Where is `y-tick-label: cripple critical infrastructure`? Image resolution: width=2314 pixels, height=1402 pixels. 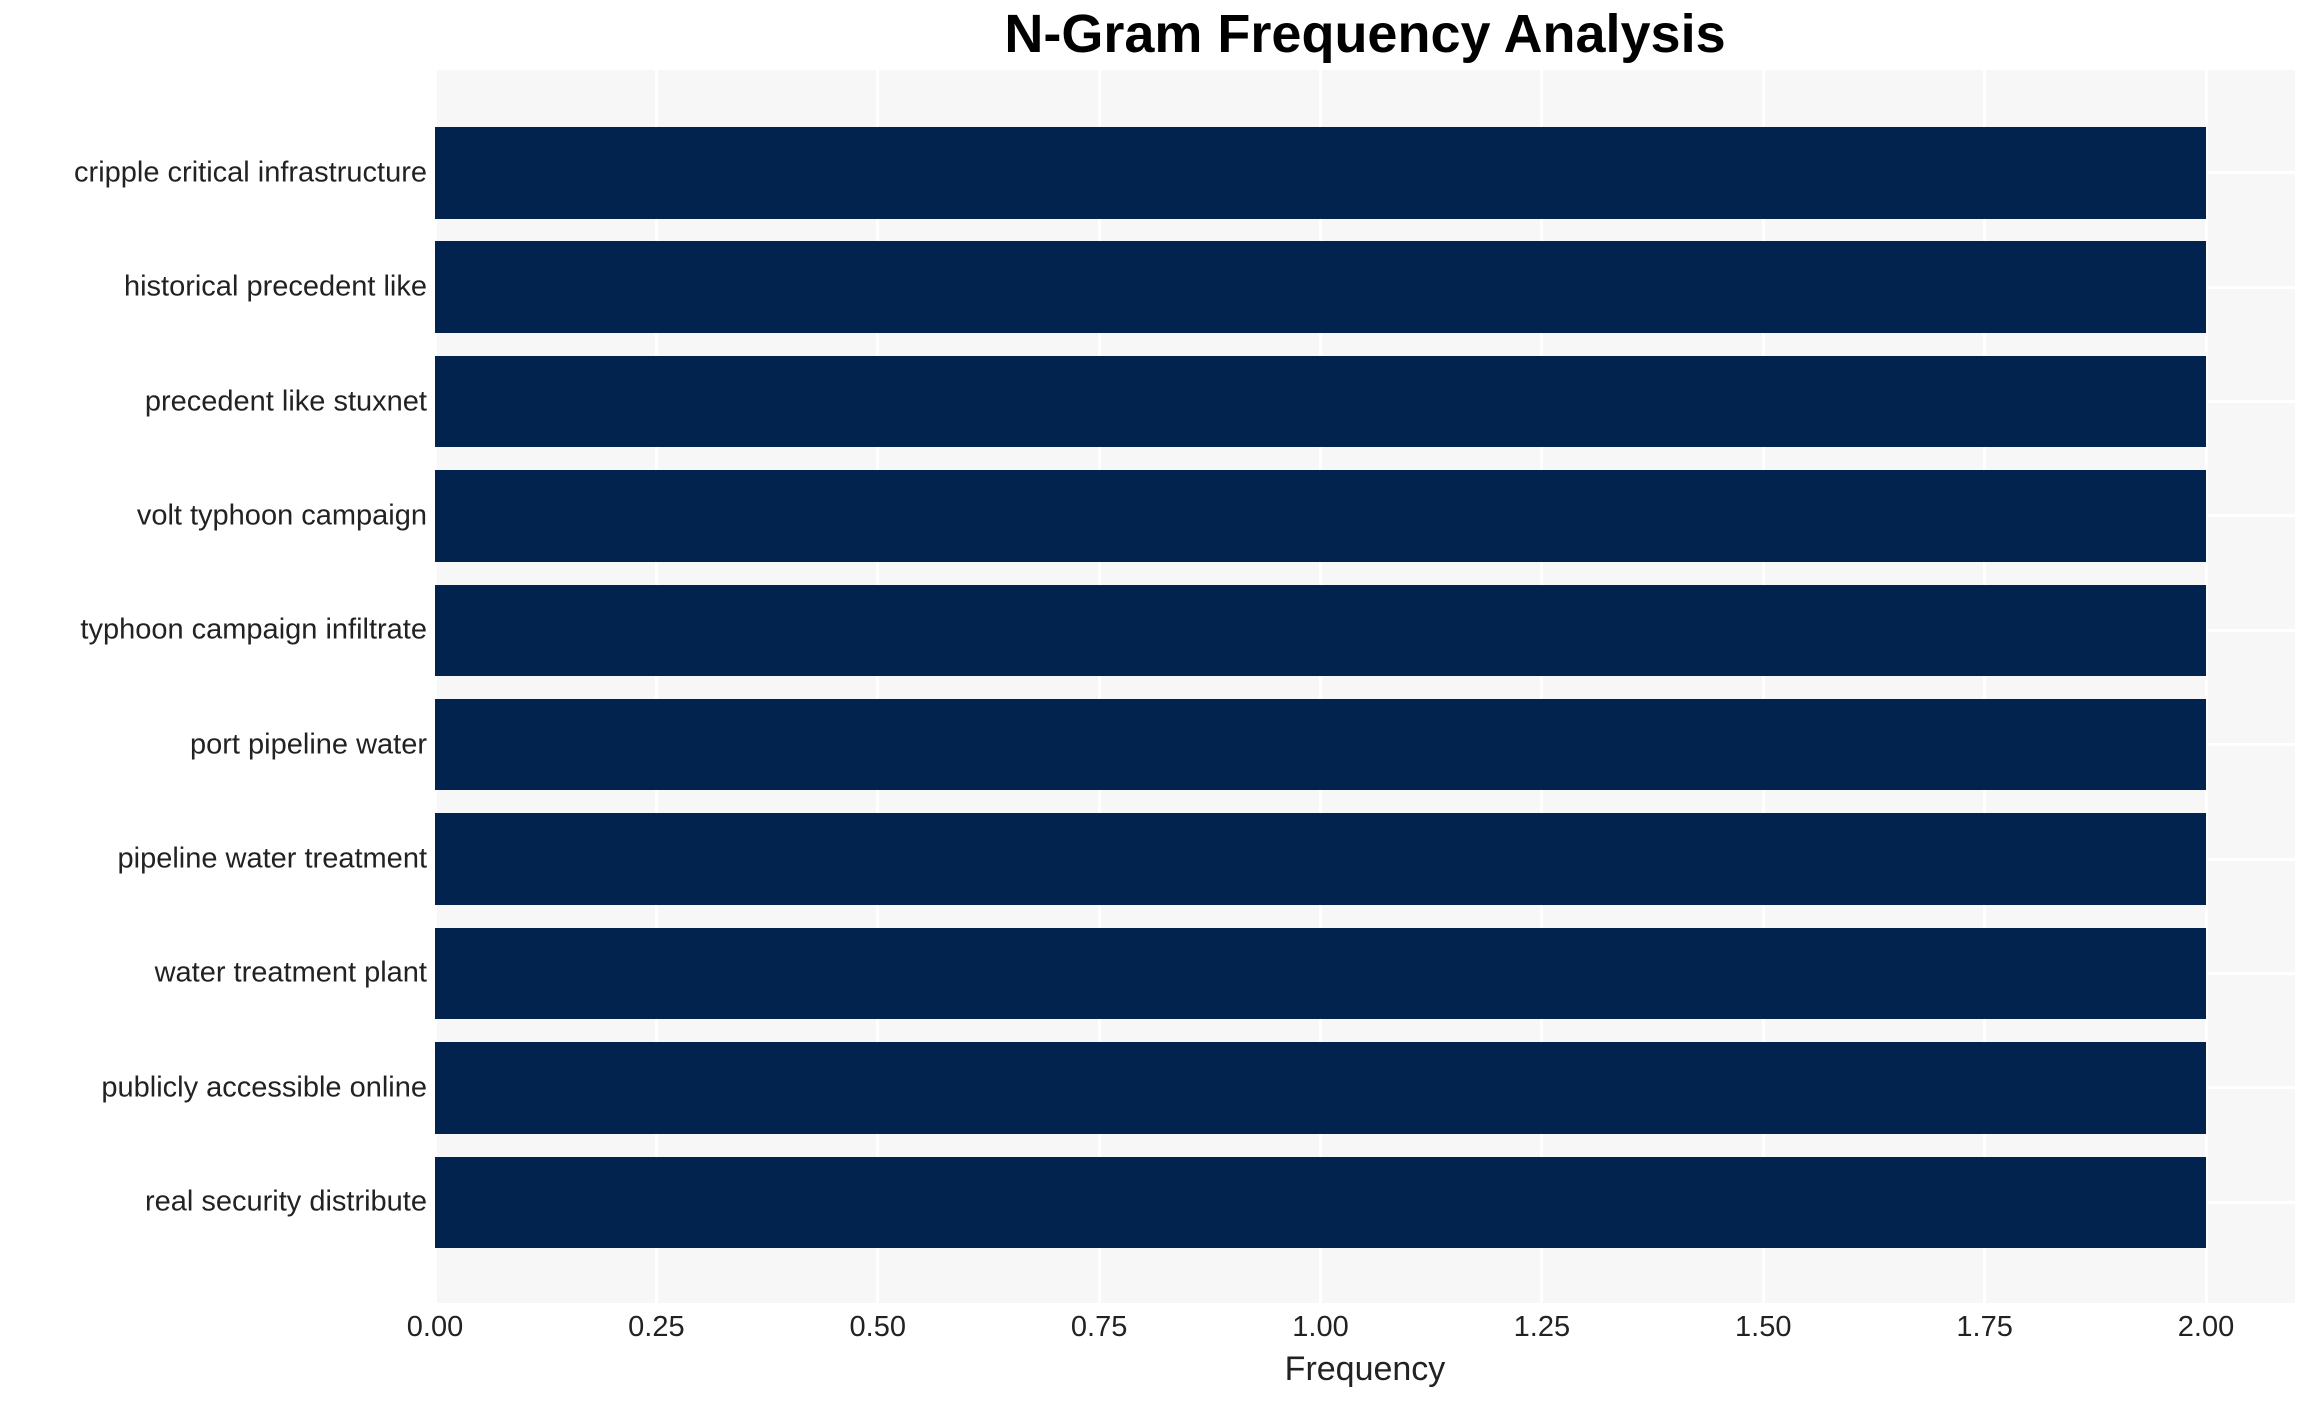
y-tick-label: cripple critical infrastructure is located at coordinates (250, 172).